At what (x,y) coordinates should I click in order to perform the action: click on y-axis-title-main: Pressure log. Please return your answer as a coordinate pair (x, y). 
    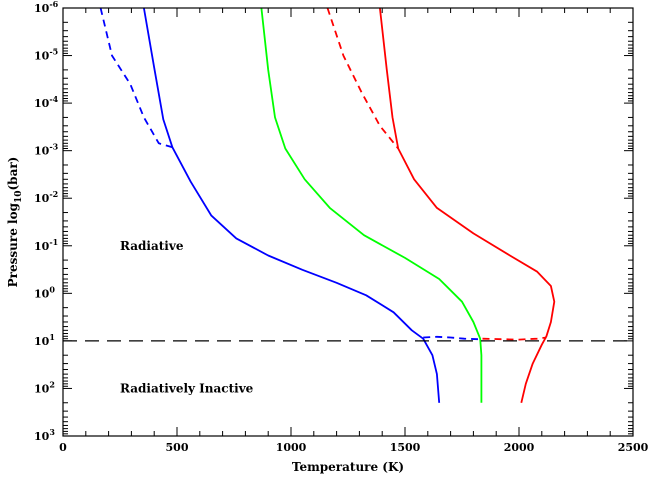
    Looking at the image, I should click on (13, 244).